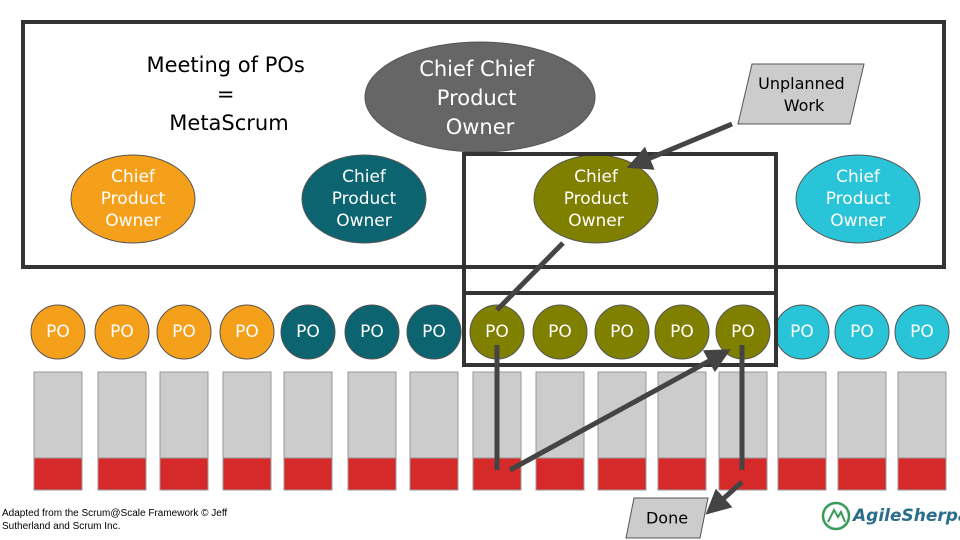 The image size is (960, 540). What do you see at coordinates (804, 94) in the screenshot?
I see `unplanned-label: Unplanned Work` at bounding box center [804, 94].